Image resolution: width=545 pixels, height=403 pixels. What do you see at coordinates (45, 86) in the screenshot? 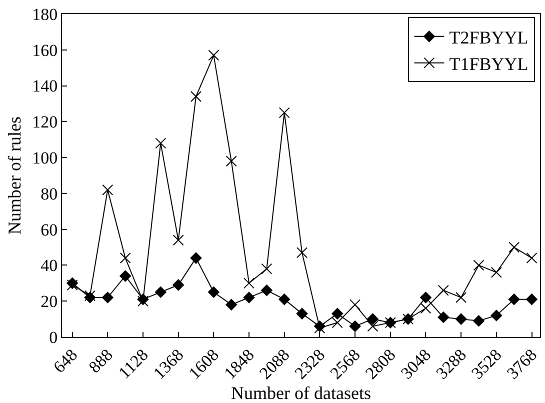
I see `y-tick-label: 140` at bounding box center [45, 86].